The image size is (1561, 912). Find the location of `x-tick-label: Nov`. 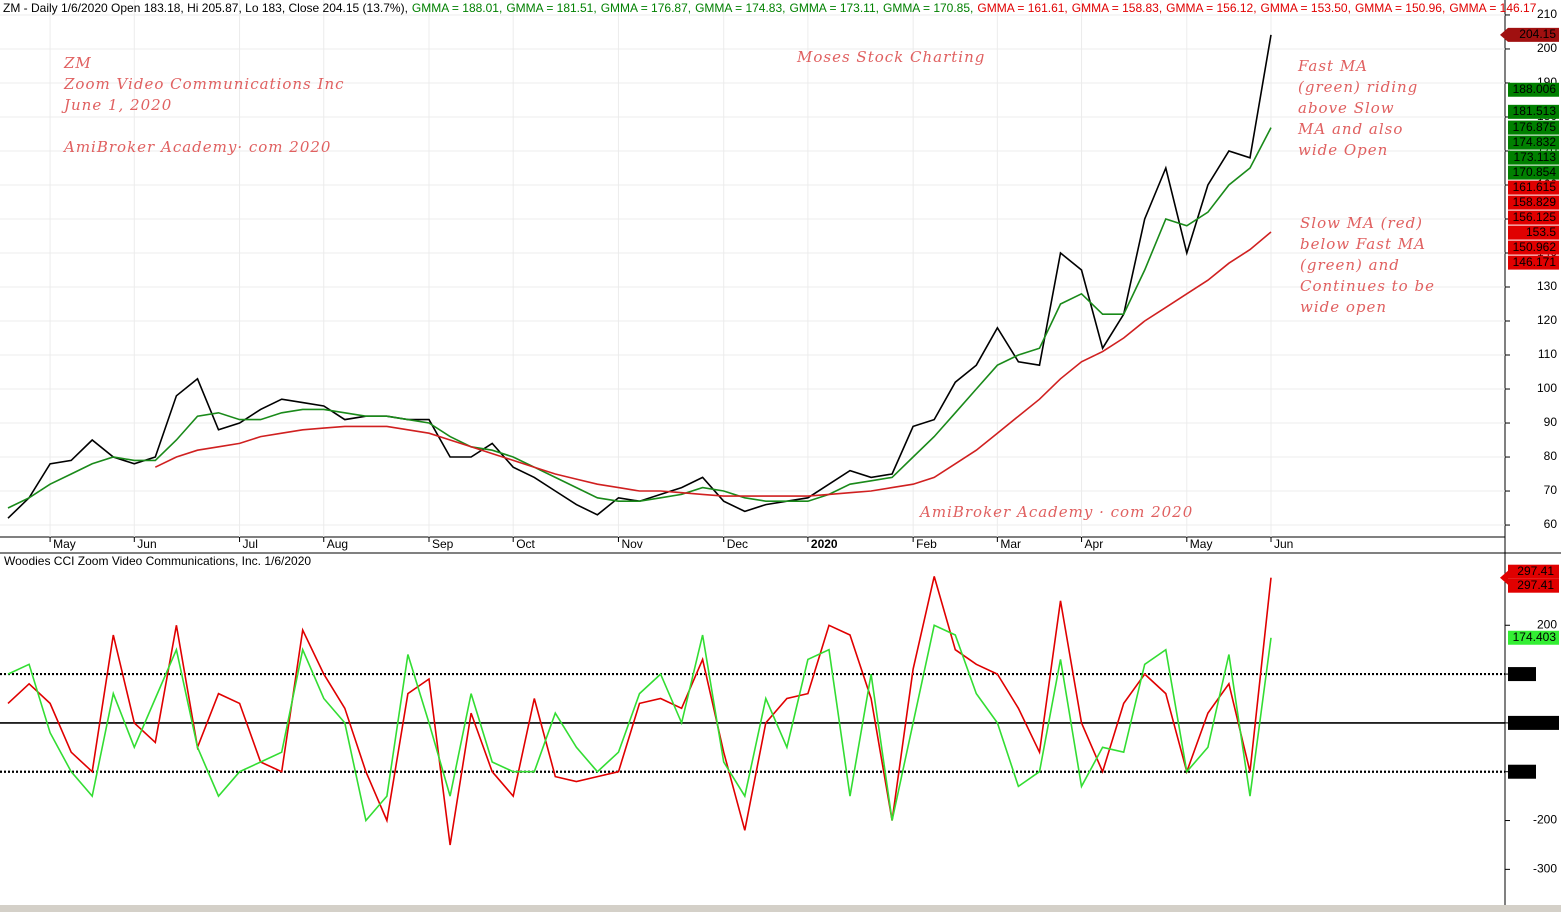

x-tick-label: Nov is located at coordinates (631, 544).